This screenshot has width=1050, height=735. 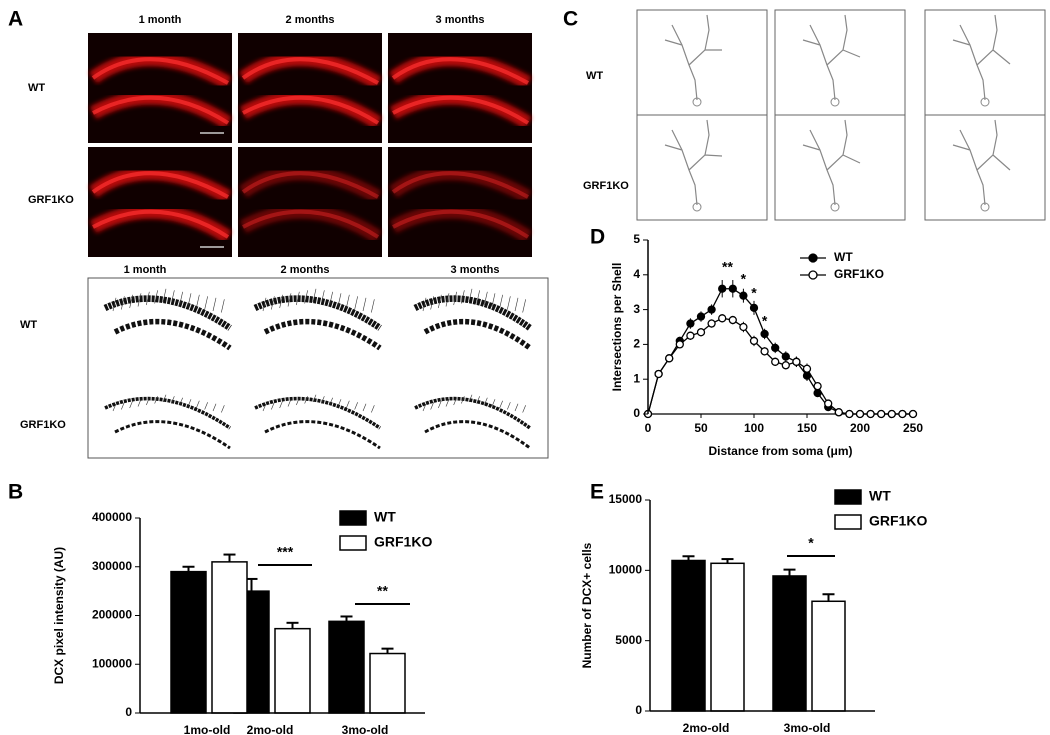 I want to click on y-tick-label: 5000, so click(x=628, y=640).